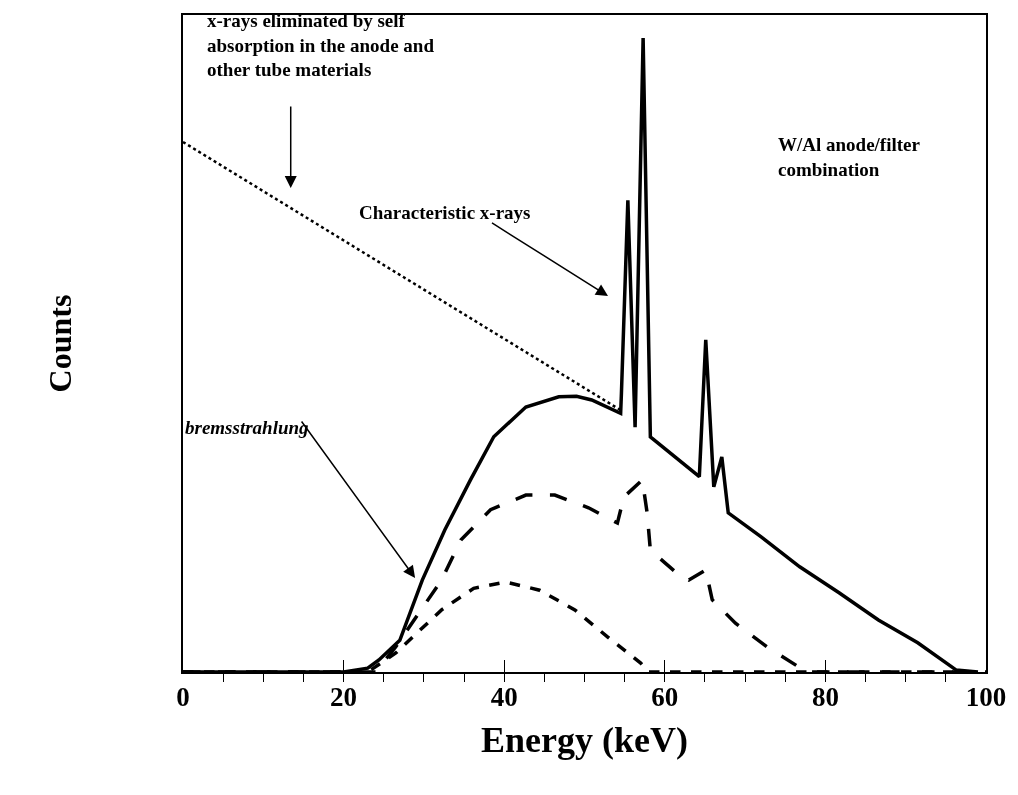 The width and height of the screenshot is (1018, 795). Describe the element at coordinates (344, 697) in the screenshot. I see `x-tick-label: 20` at that location.